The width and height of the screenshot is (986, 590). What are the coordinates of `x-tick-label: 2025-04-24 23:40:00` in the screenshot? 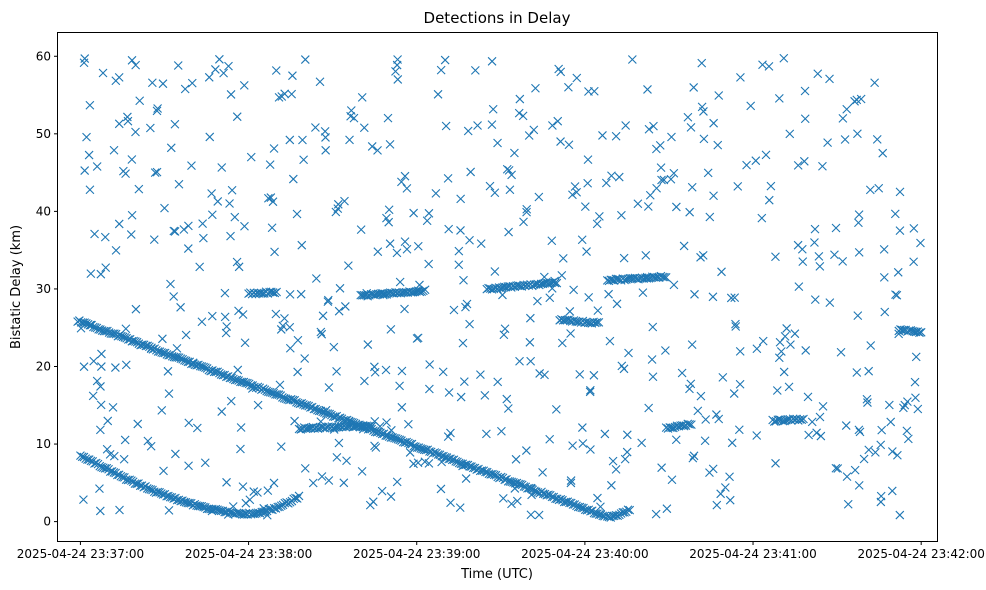 It's located at (584, 554).